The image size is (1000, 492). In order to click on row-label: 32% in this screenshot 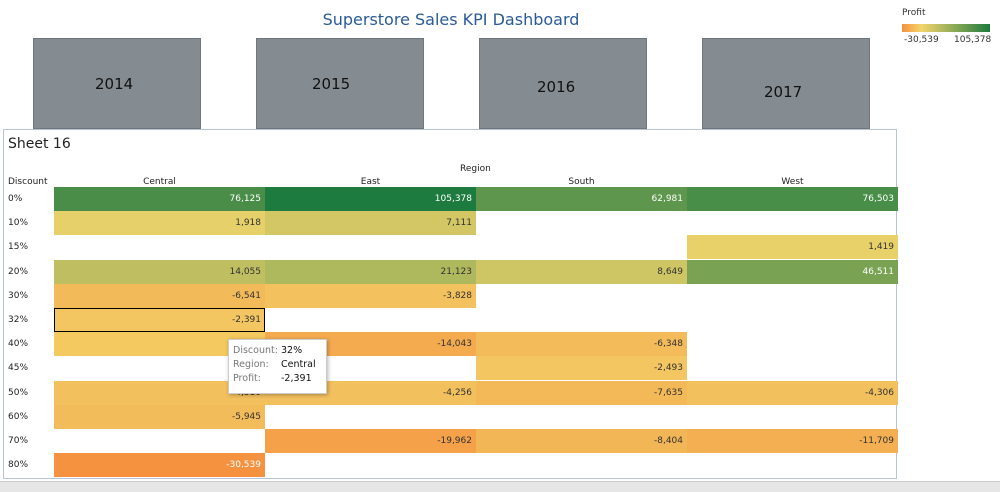, I will do `click(18, 320)`.